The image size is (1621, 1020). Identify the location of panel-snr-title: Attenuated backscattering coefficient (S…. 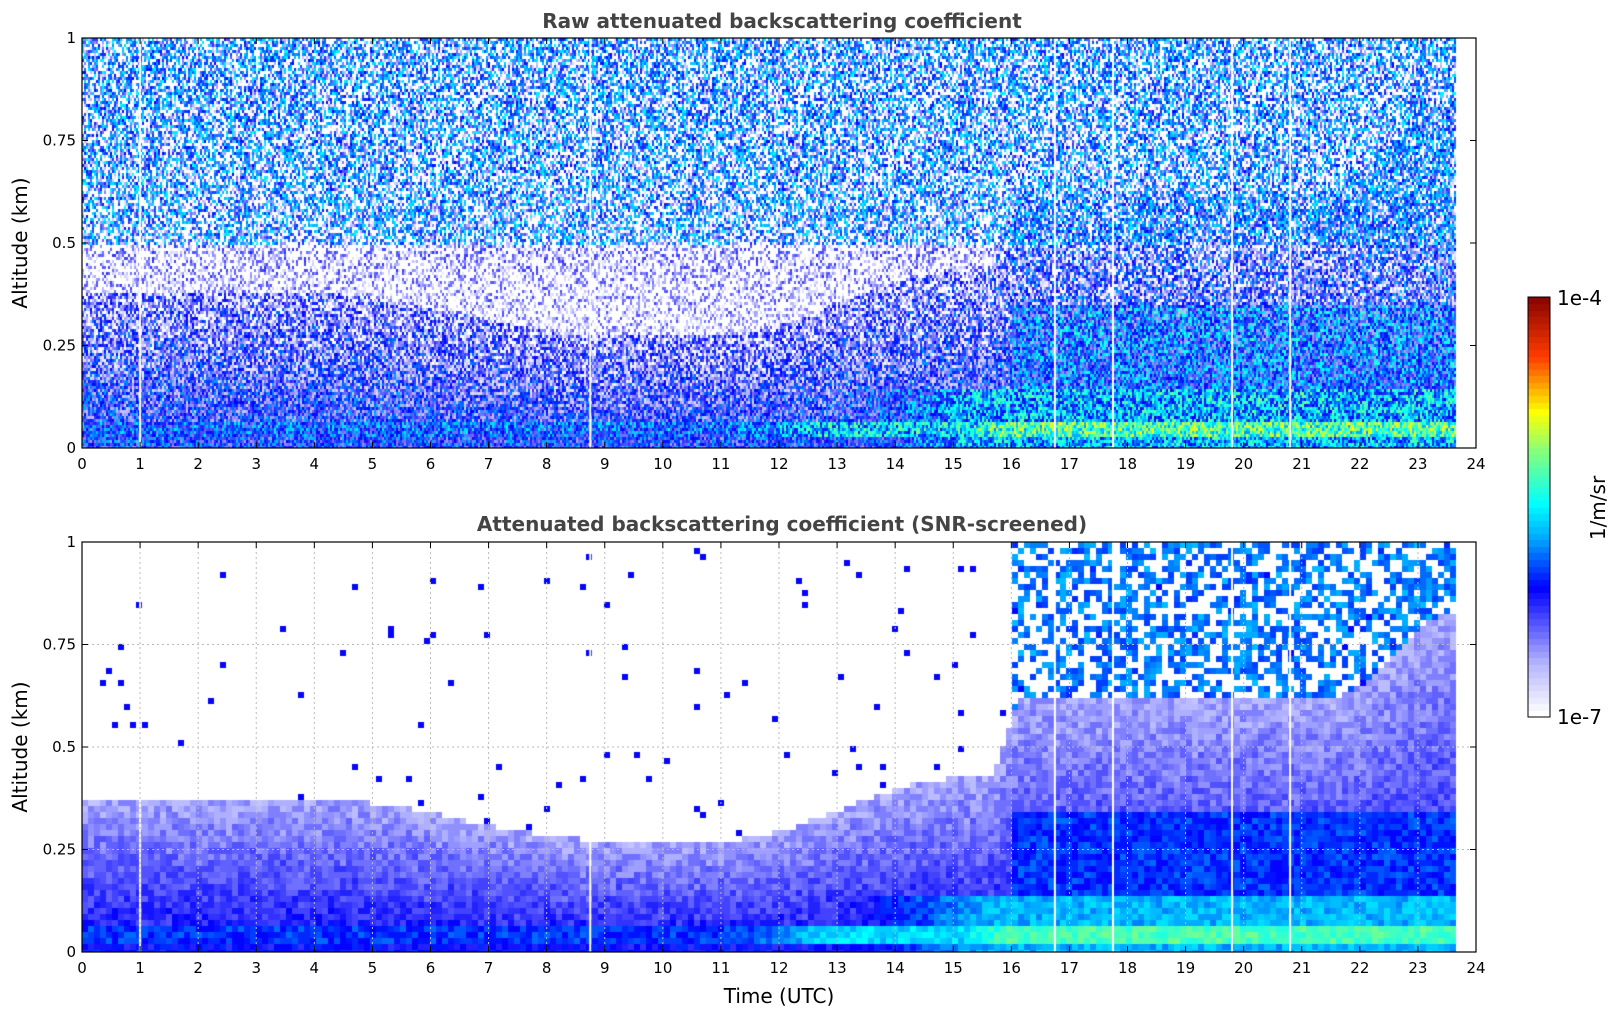
(782, 524).